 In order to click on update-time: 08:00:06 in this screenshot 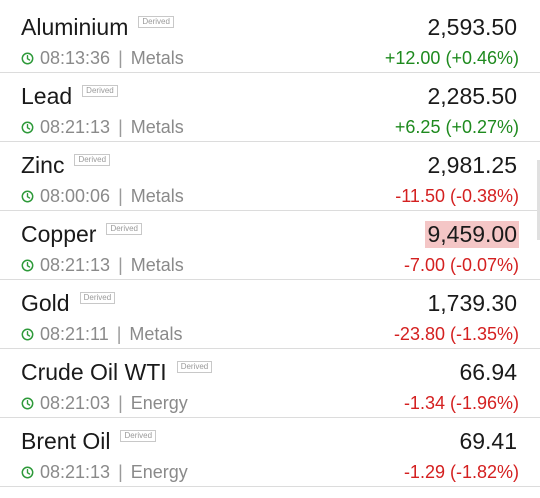, I will do `click(75, 196)`.